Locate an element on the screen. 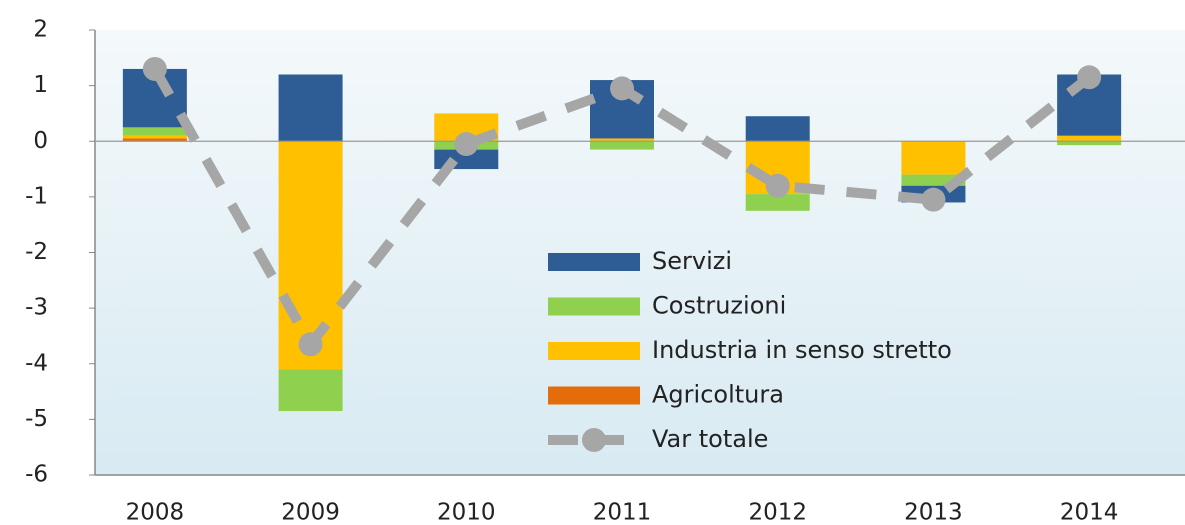 This screenshot has width=1185, height=525. x-tick-label: 2013 is located at coordinates (933, 512).